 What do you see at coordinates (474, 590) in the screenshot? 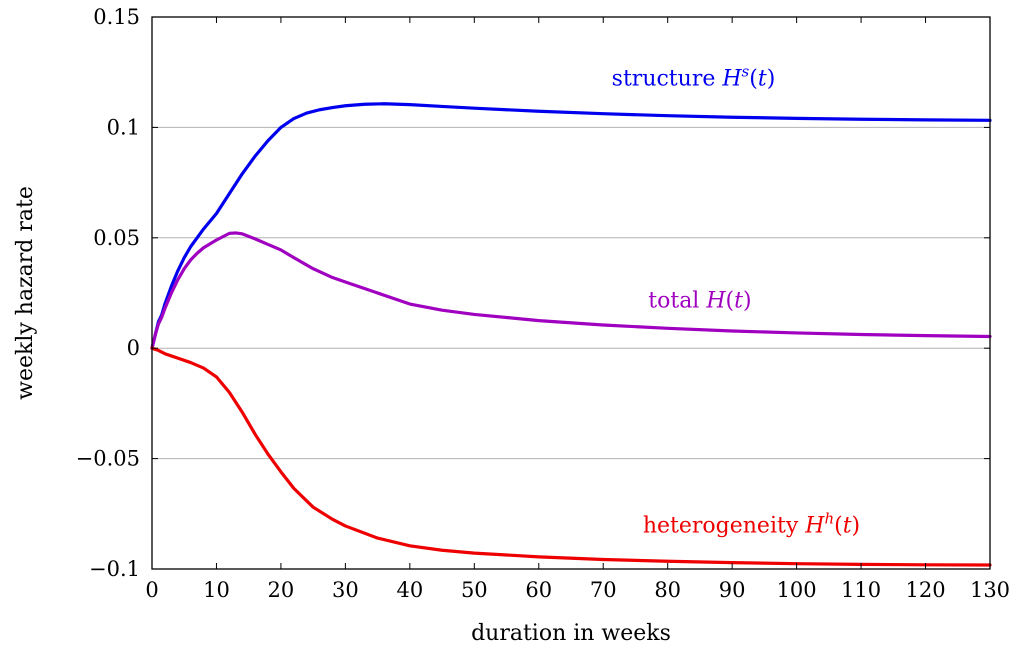
I see `x-tick-label: 50` at bounding box center [474, 590].